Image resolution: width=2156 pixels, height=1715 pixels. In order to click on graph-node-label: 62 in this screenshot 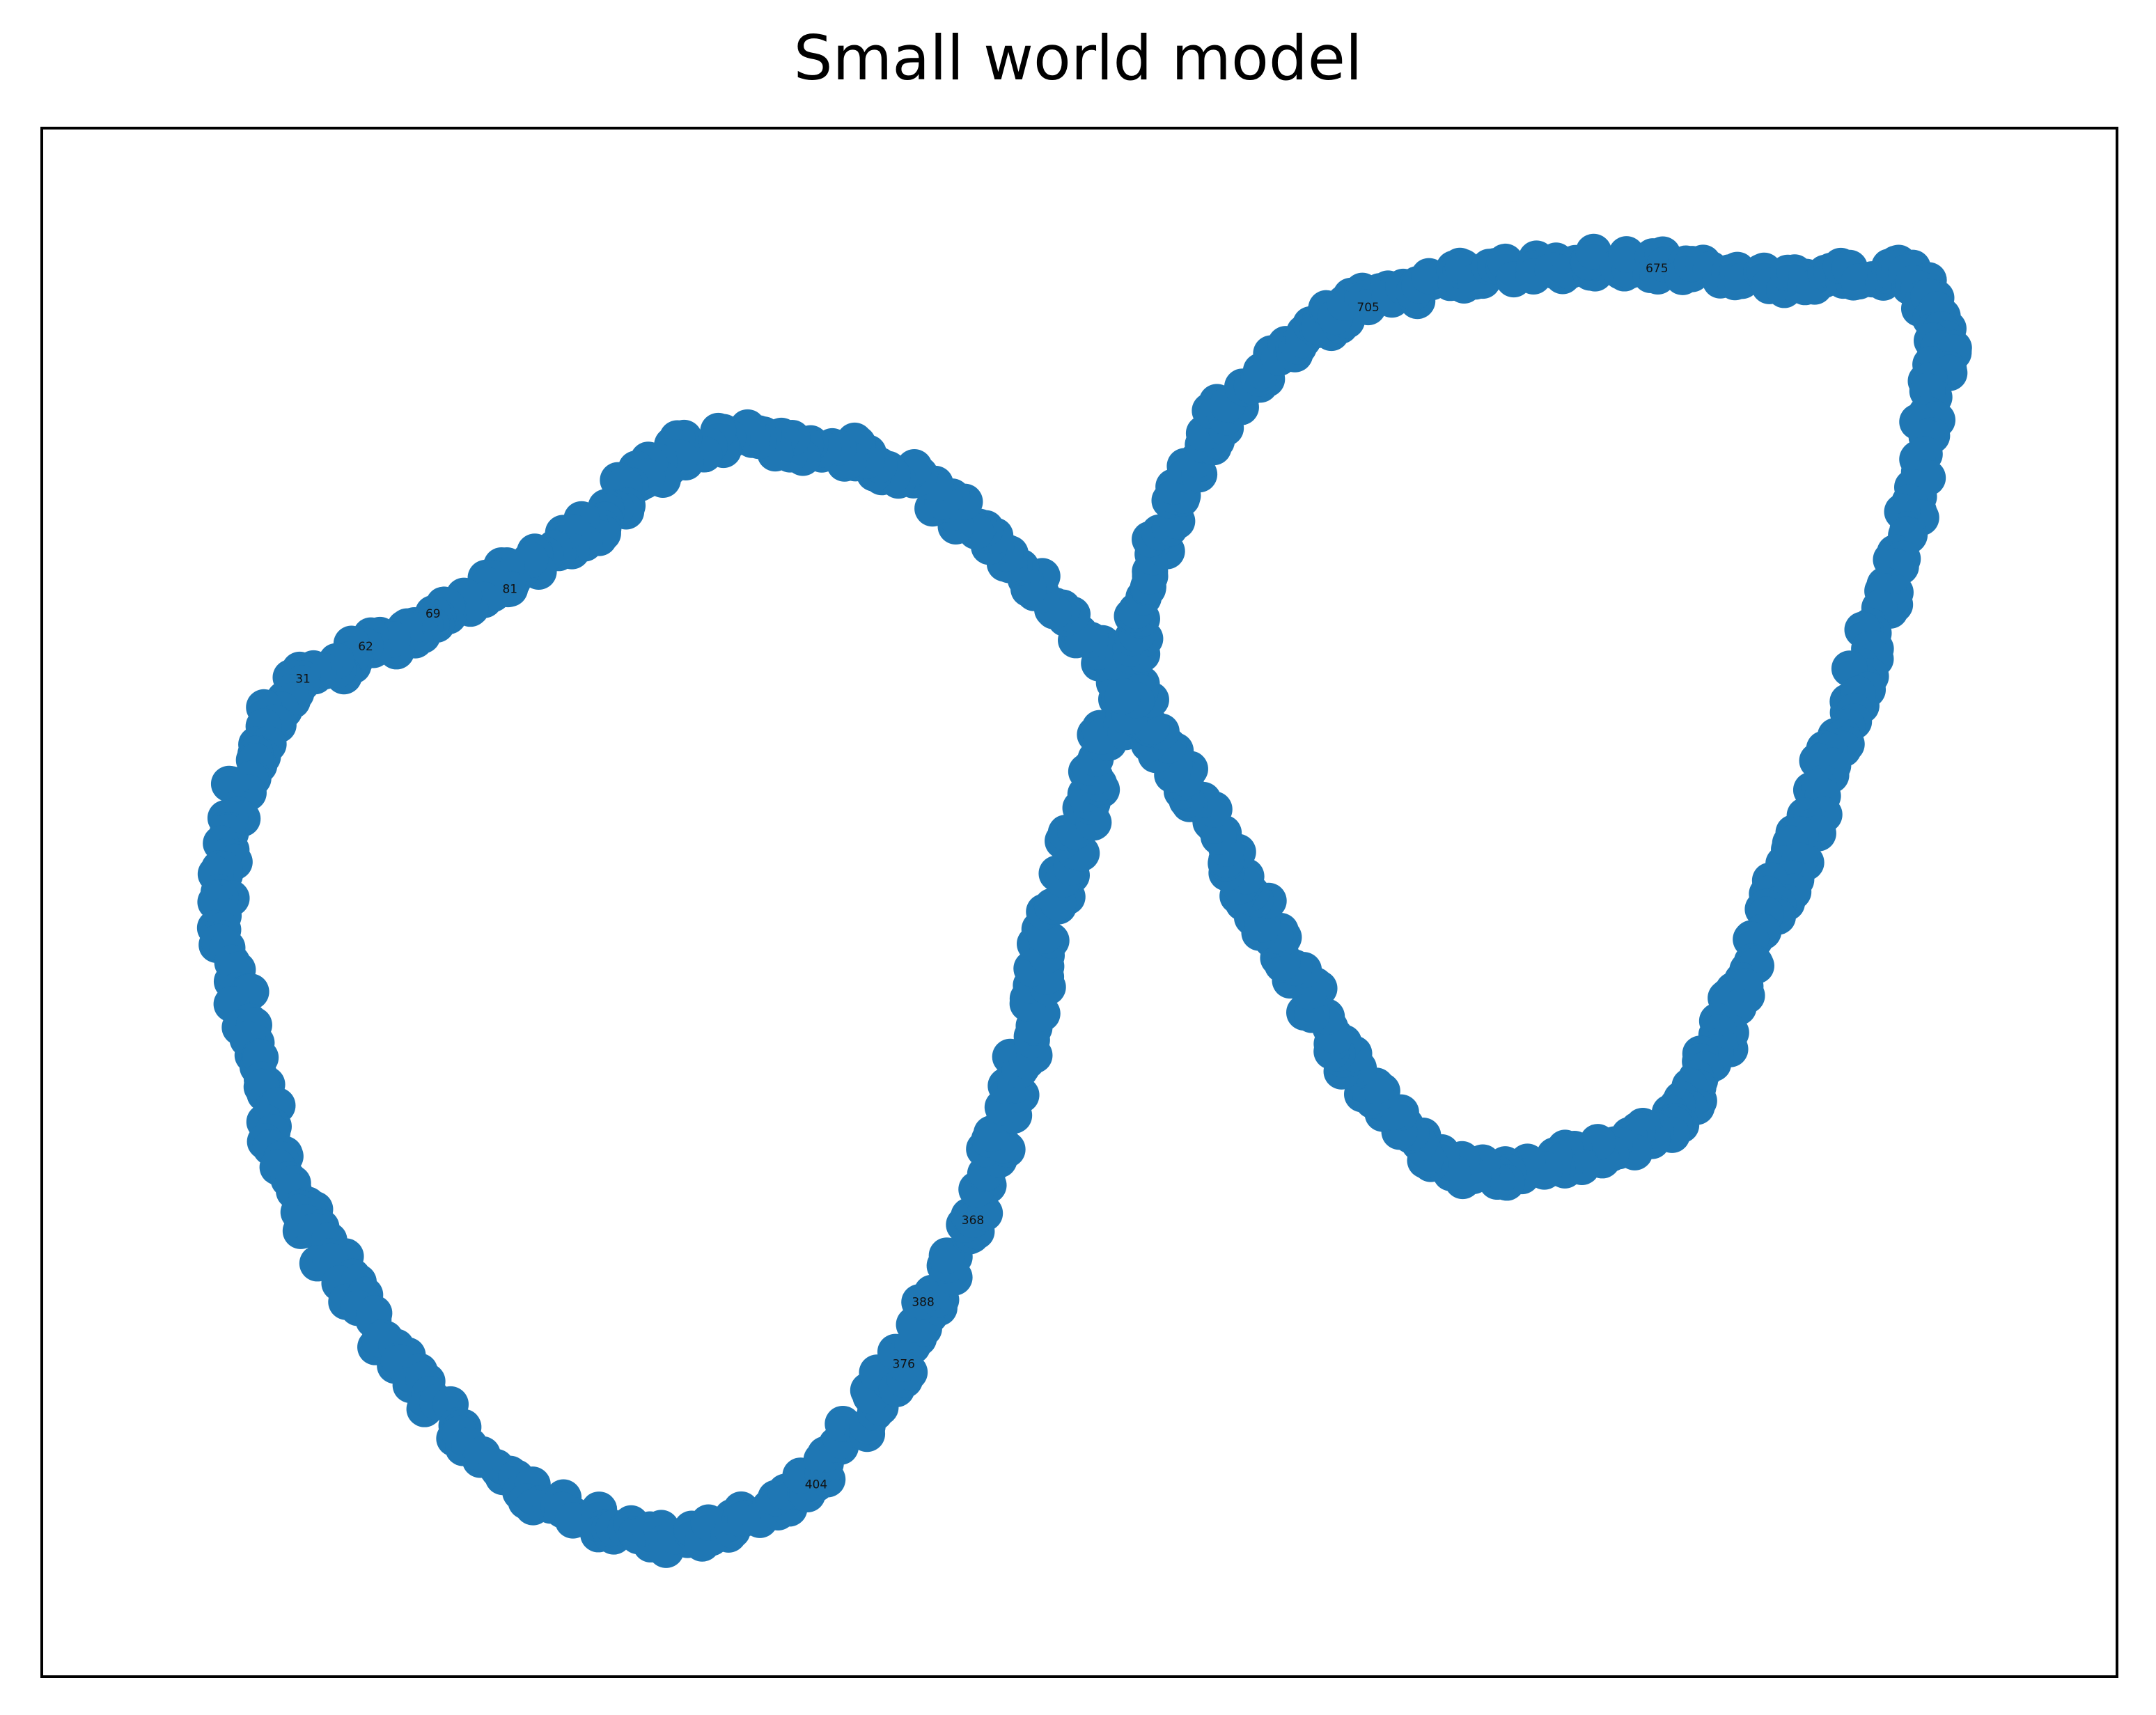, I will do `click(365, 647)`.